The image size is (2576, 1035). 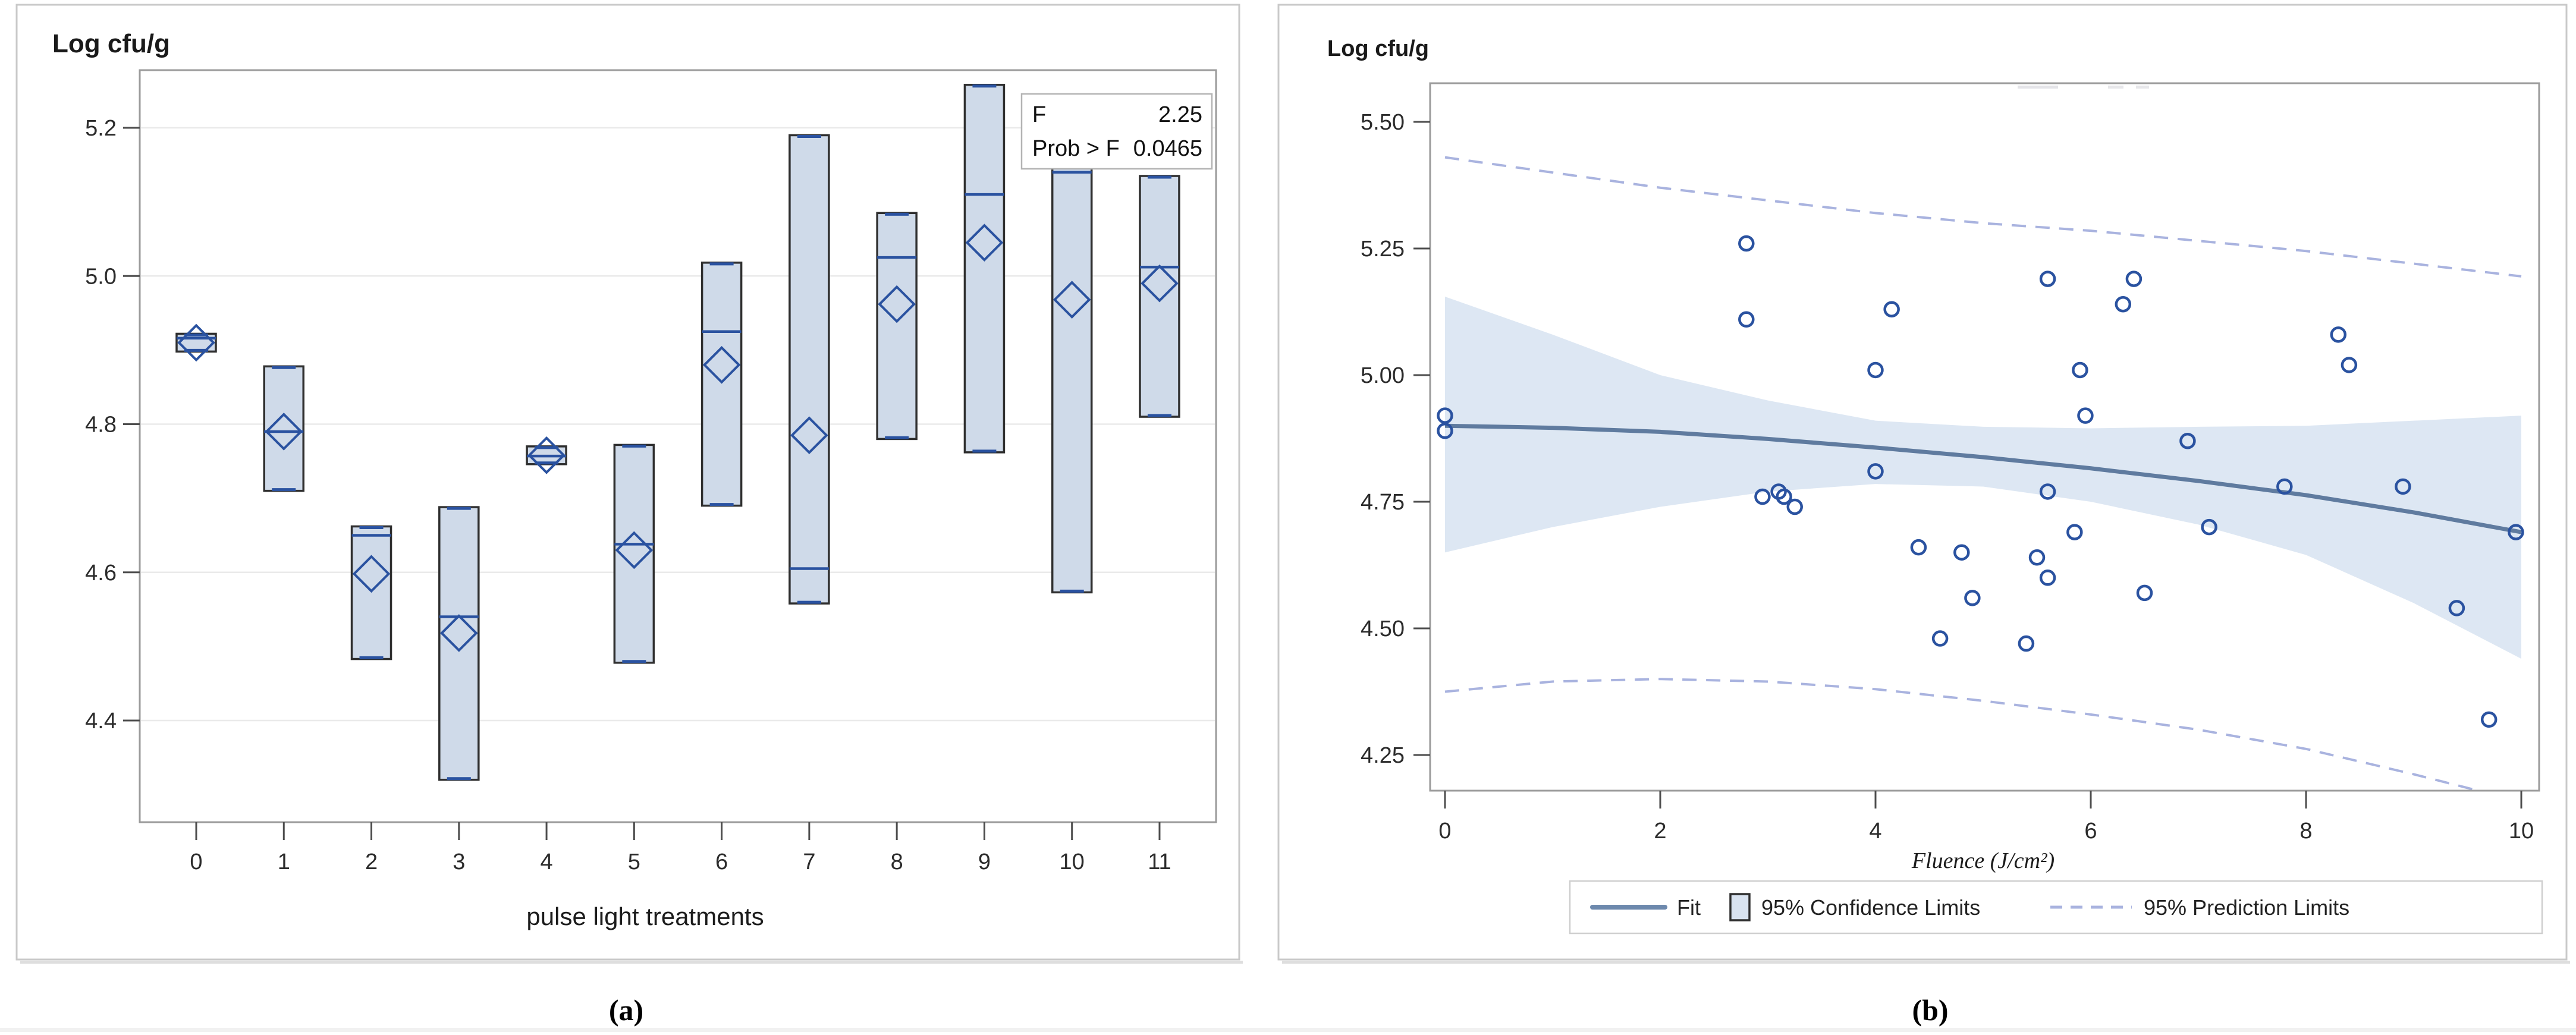 What do you see at coordinates (1039, 115) in the screenshot?
I see `stat-f-label: F` at bounding box center [1039, 115].